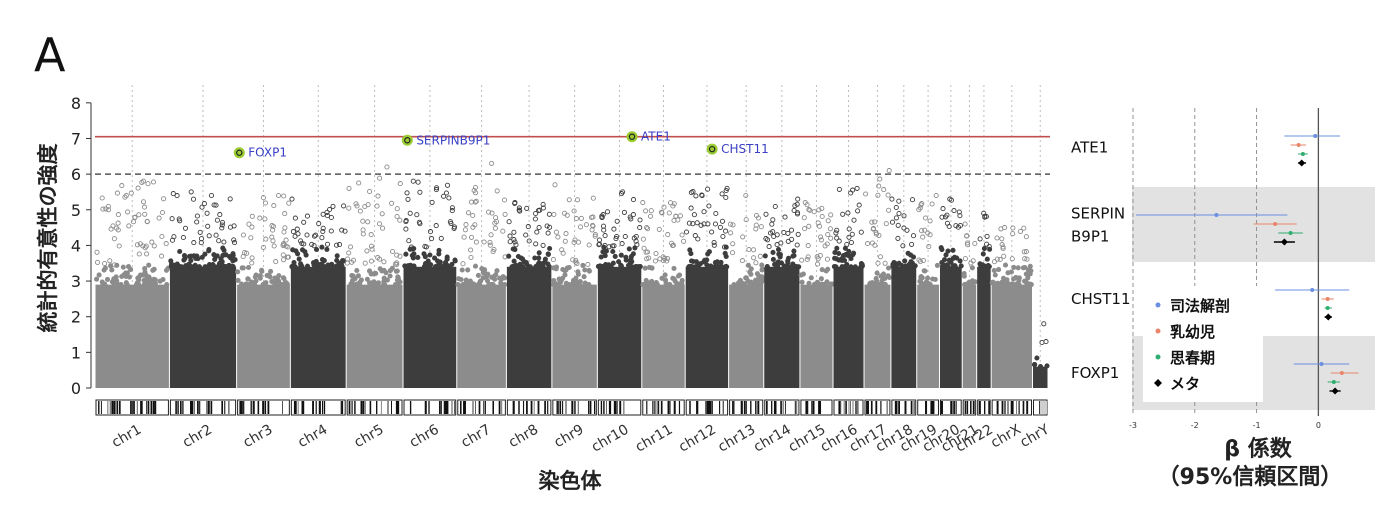  What do you see at coordinates (928, 407) in the screenshot?
I see `ideogram-block` at bounding box center [928, 407].